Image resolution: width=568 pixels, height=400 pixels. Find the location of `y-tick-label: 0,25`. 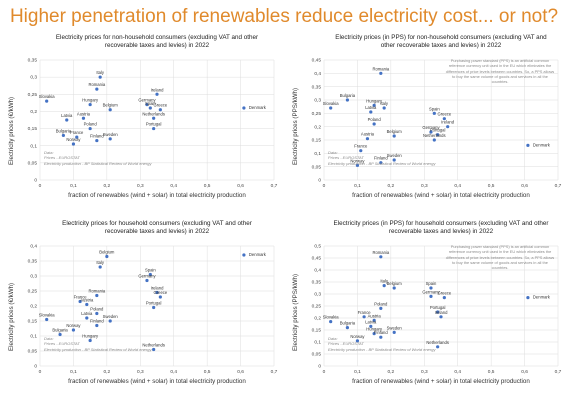

y-tick-label: 0,25 is located at coordinates (33, 292).